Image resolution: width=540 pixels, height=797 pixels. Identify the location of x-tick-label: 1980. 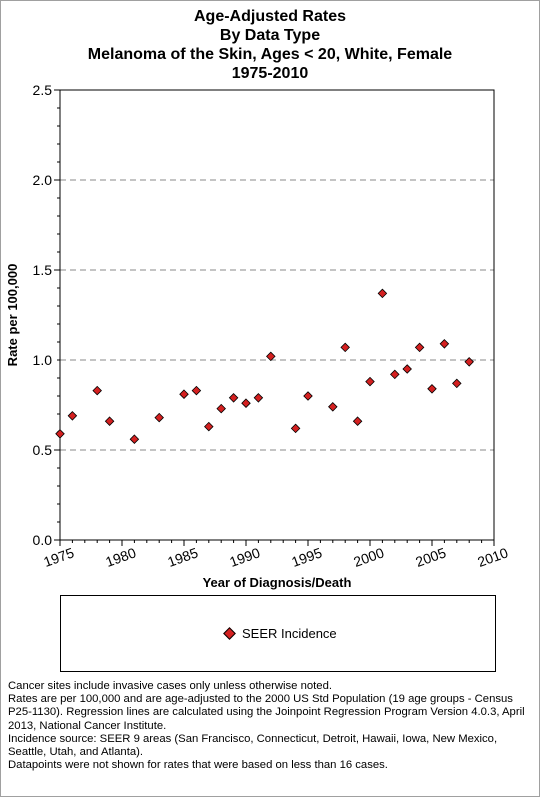
(120, 557).